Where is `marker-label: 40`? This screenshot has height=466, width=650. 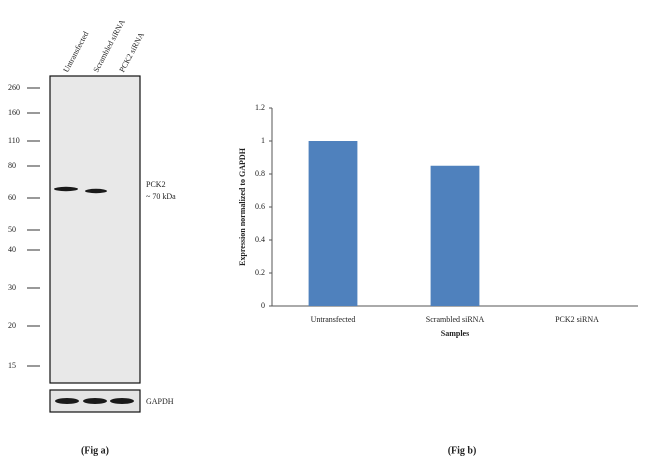 marker-label: 40 is located at coordinates (12, 249).